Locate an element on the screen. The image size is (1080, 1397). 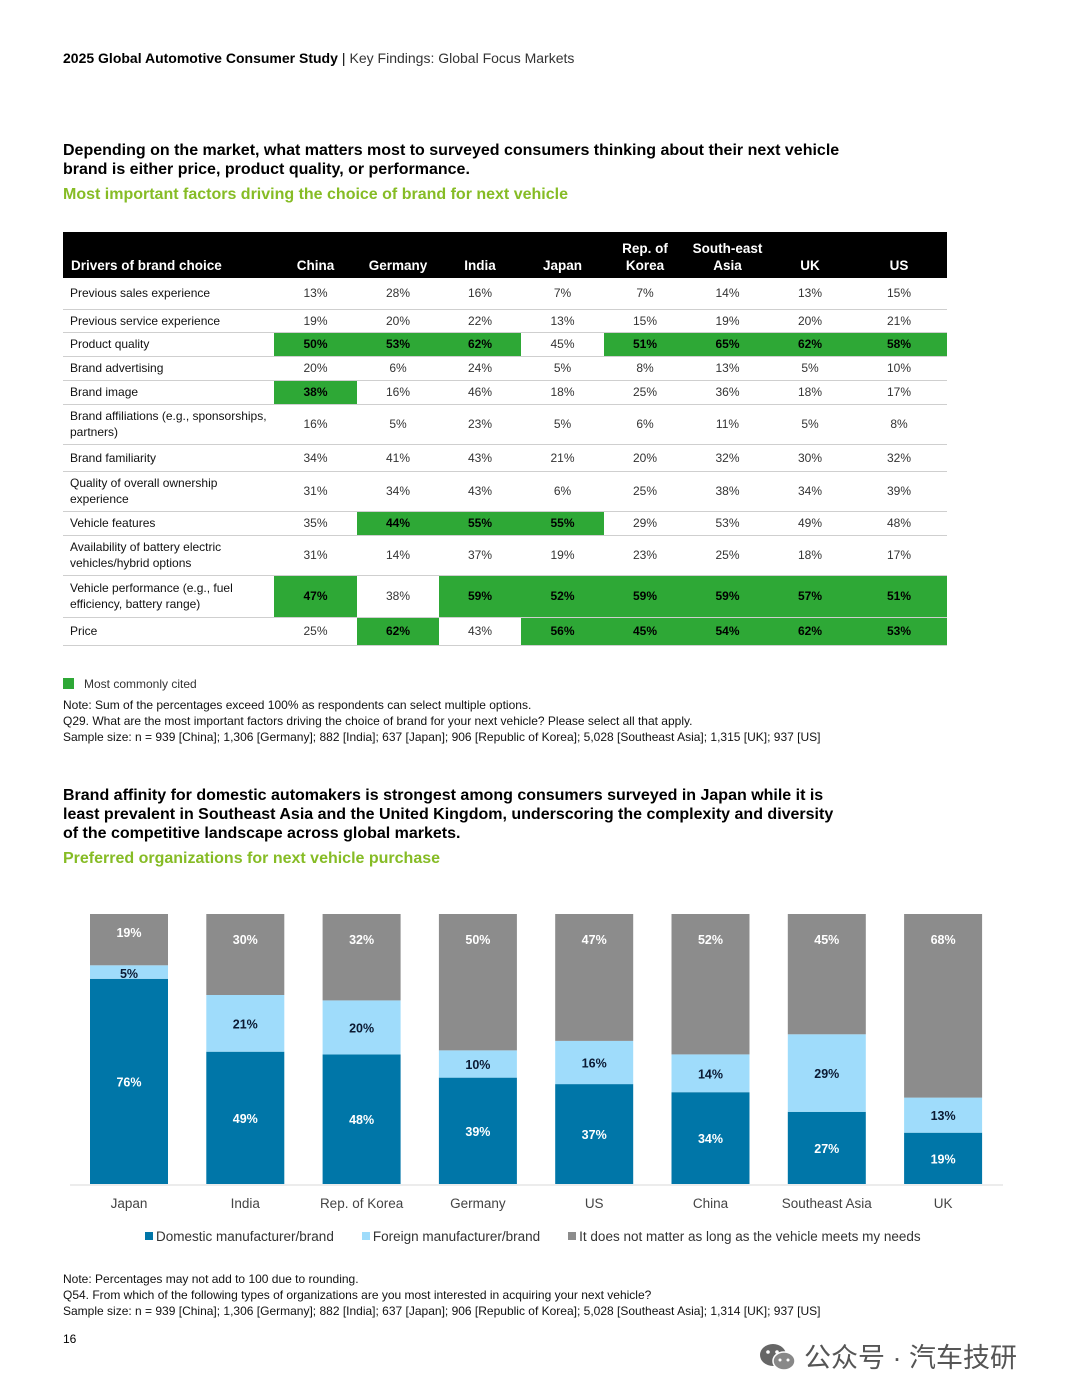
legend-label: Foreign manufacturer/brand is located at coordinates (456, 1236).